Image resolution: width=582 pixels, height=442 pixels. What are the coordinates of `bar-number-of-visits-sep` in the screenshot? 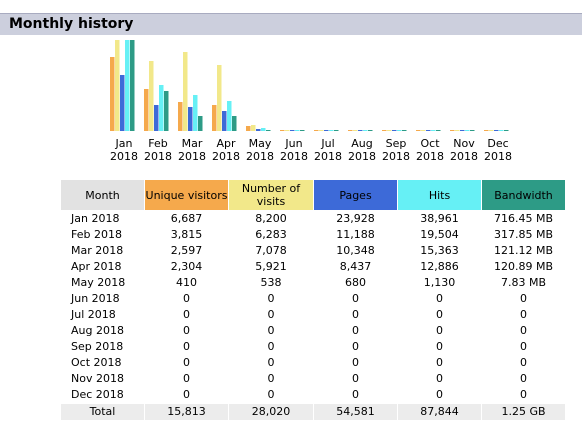 It's located at (389, 130).